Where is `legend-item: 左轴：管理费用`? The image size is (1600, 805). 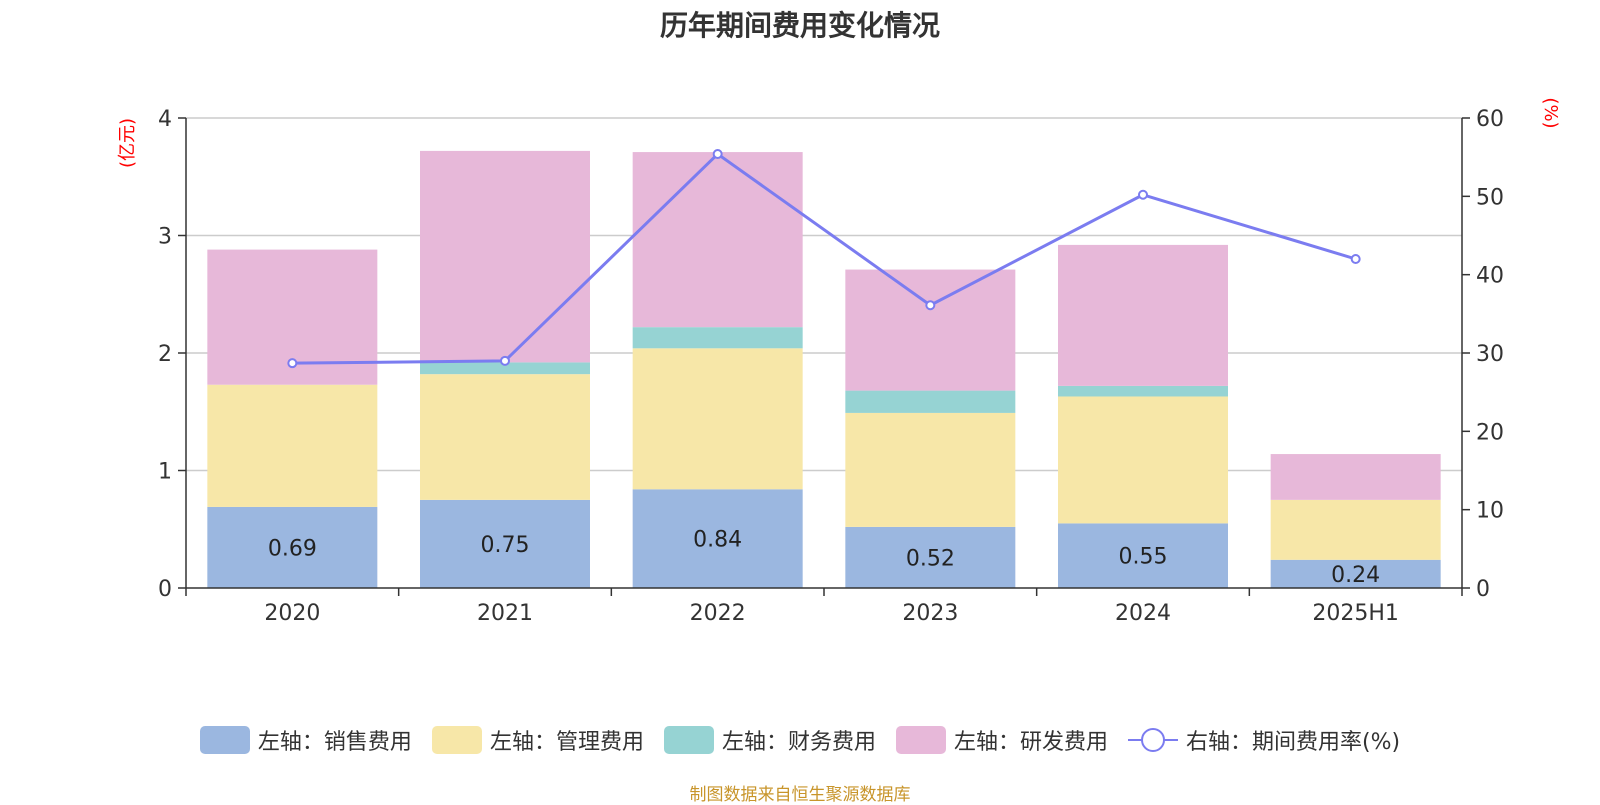 legend-item: 左轴：管理费用 is located at coordinates (537, 740).